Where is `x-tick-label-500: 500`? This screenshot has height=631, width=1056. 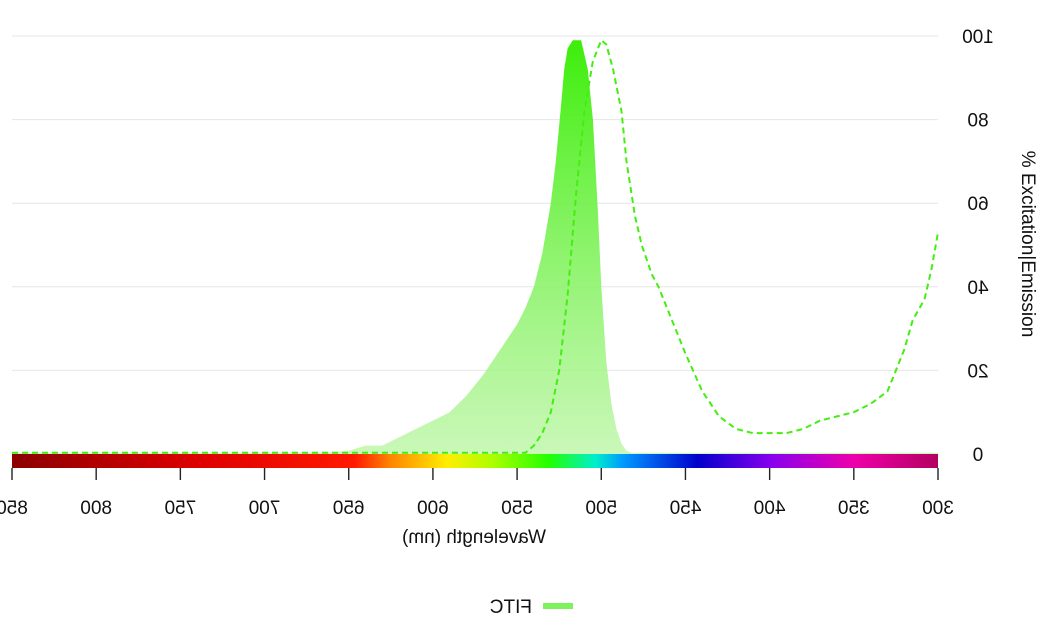 x-tick-label-500: 500 is located at coordinates (601, 508).